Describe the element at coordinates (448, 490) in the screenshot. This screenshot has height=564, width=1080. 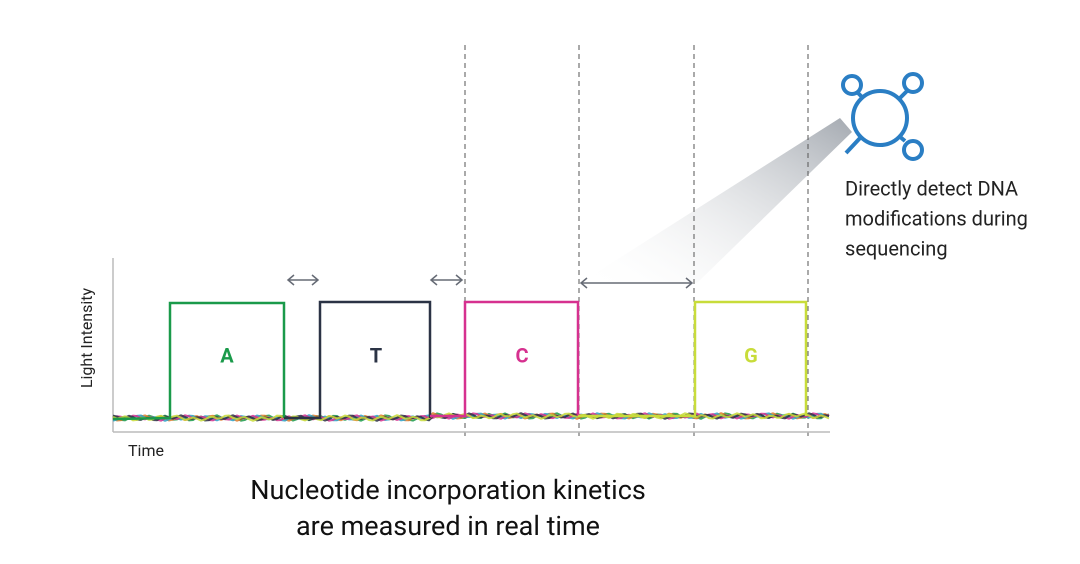
I see `caption: Nucleotide incorporation kinetics` at that location.